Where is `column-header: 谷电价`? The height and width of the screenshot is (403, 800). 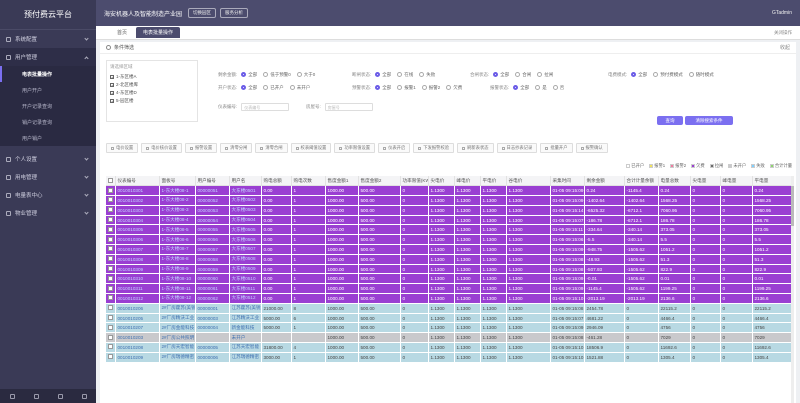 column-header: 谷电价 is located at coordinates (528, 181).